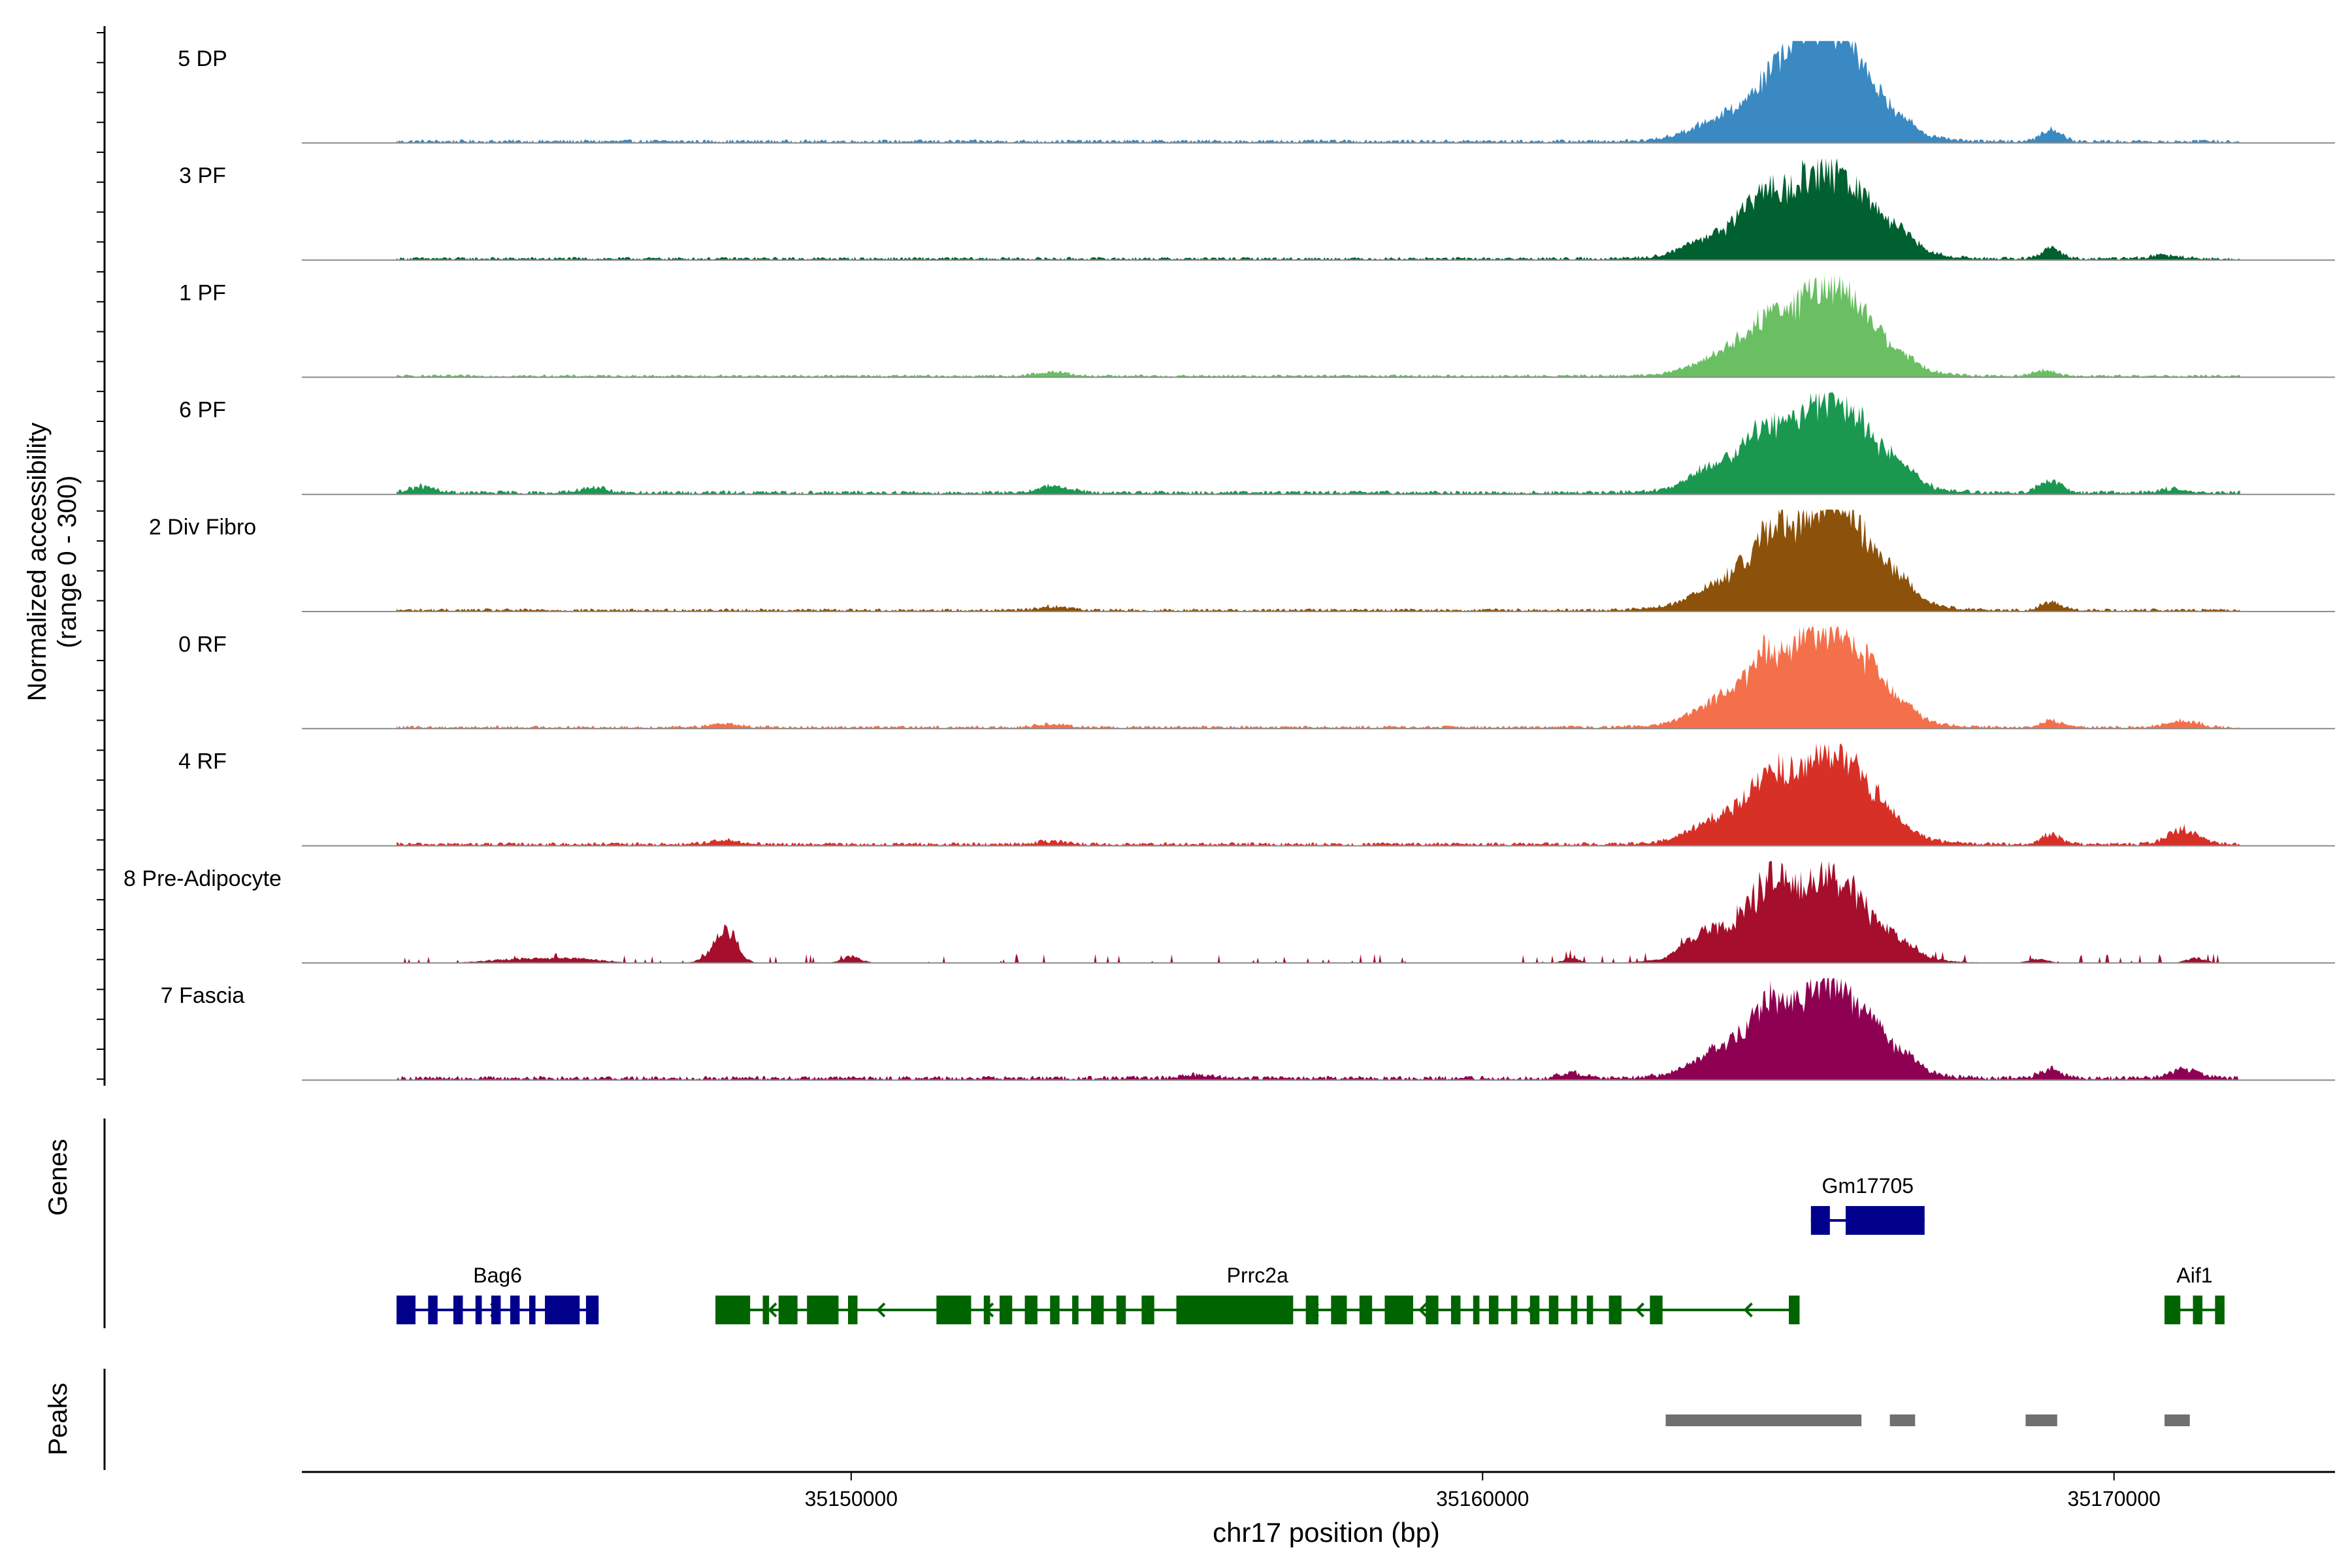 This screenshot has width=2352, height=1568. What do you see at coordinates (1310, 1249) in the screenshot?
I see `gene-annotation-track: Bag6 Prrc2a Gm17705 Aif1` at bounding box center [1310, 1249].